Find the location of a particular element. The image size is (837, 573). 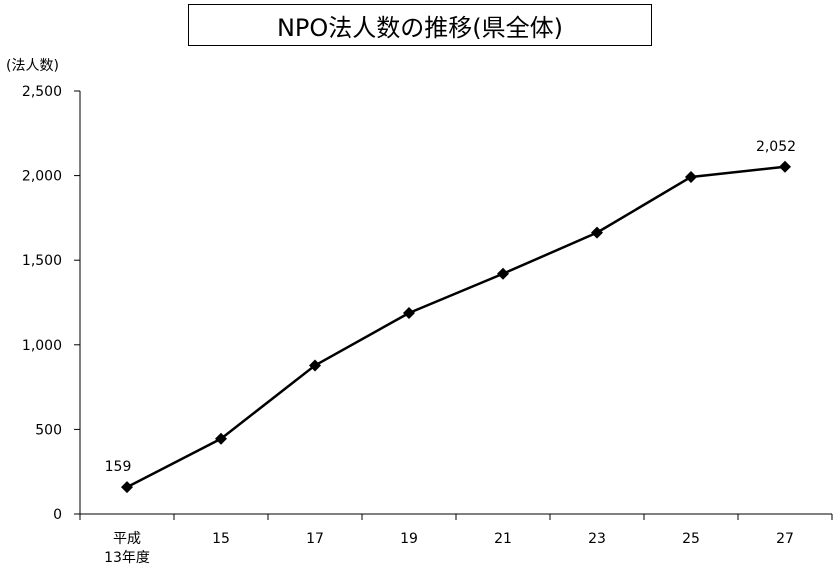

chart-title: NPO法人数の推移(県全体) is located at coordinates (420, 25).